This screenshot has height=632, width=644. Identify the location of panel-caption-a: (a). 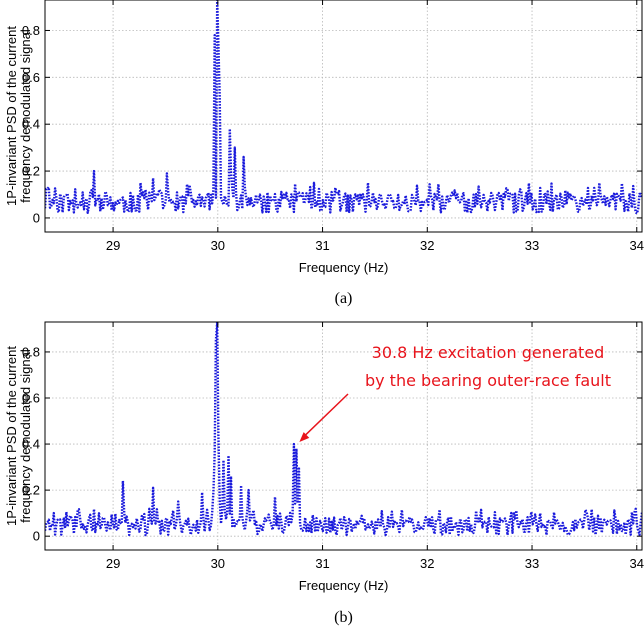
(344, 298).